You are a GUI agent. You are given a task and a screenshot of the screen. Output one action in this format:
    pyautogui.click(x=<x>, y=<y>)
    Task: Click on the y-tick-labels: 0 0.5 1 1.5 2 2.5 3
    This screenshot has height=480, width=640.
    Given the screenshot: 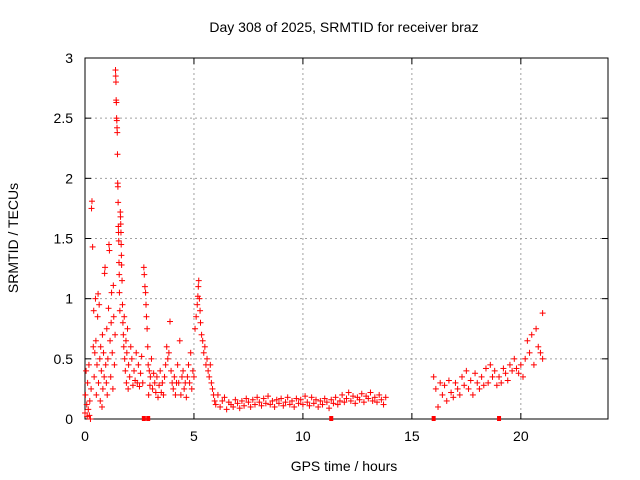 What is the action you would take?
    pyautogui.click(x=64, y=238)
    